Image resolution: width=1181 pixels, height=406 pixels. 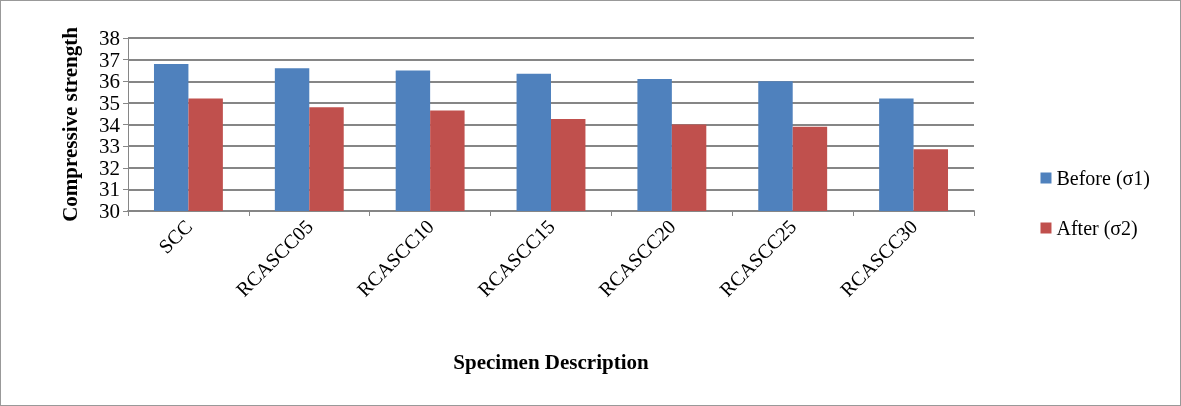 I want to click on y-tick-label: 34, so click(x=110, y=124).